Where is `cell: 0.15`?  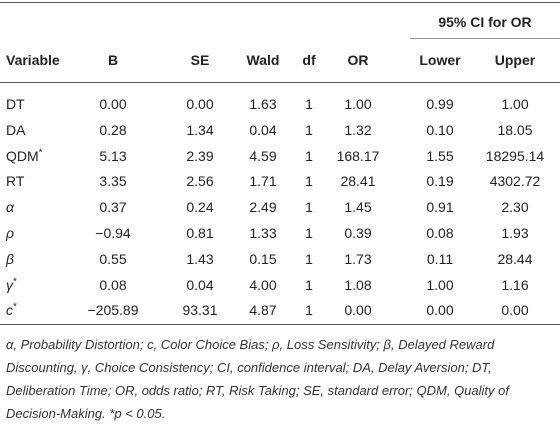 cell: 0.15 is located at coordinates (263, 258).